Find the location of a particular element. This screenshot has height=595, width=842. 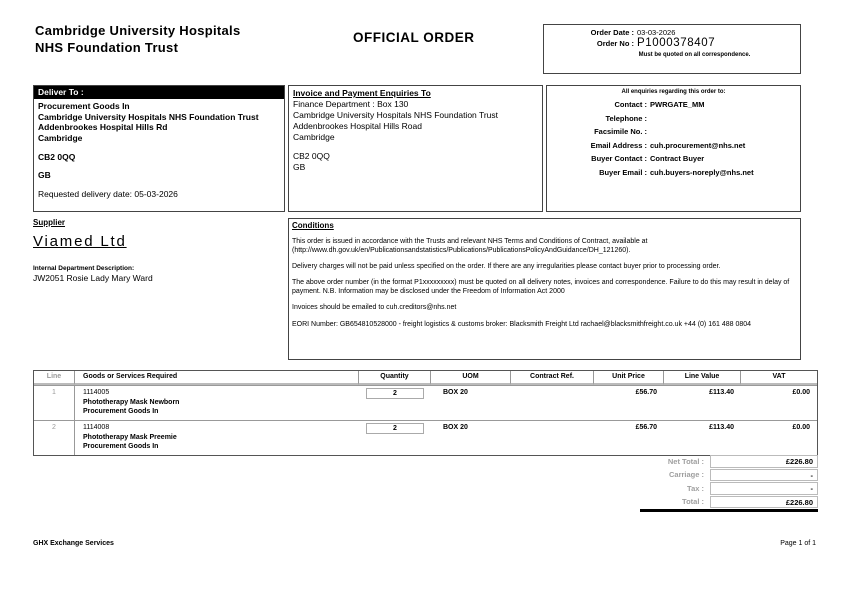

facsimile-label: Facsimile No. : is located at coordinates (620, 131).